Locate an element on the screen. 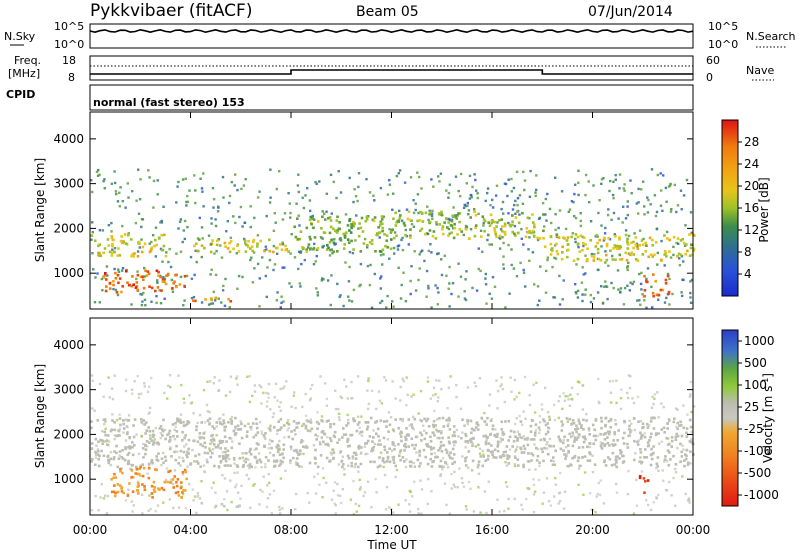 The height and width of the screenshot is (554, 800). beam-title: Beam 05 is located at coordinates (387, 12).